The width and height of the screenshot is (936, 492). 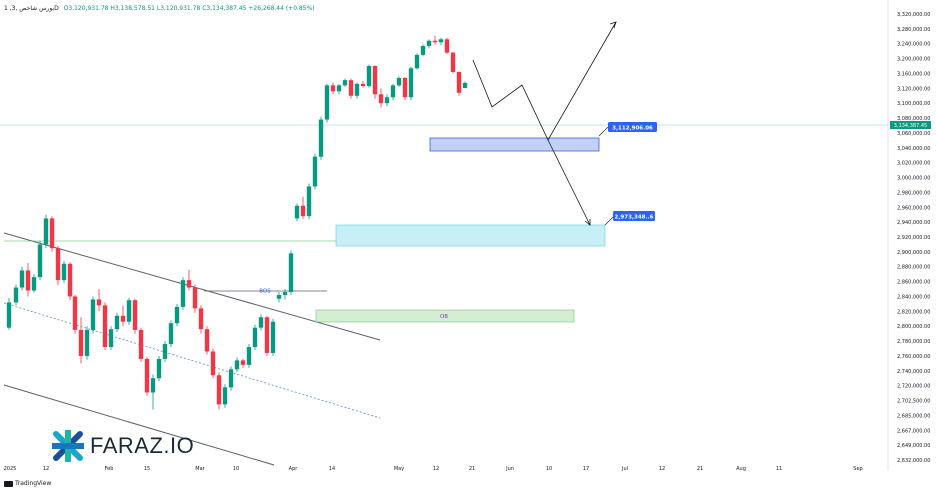 I want to click on x-tick-label: Sep, so click(x=857, y=469).